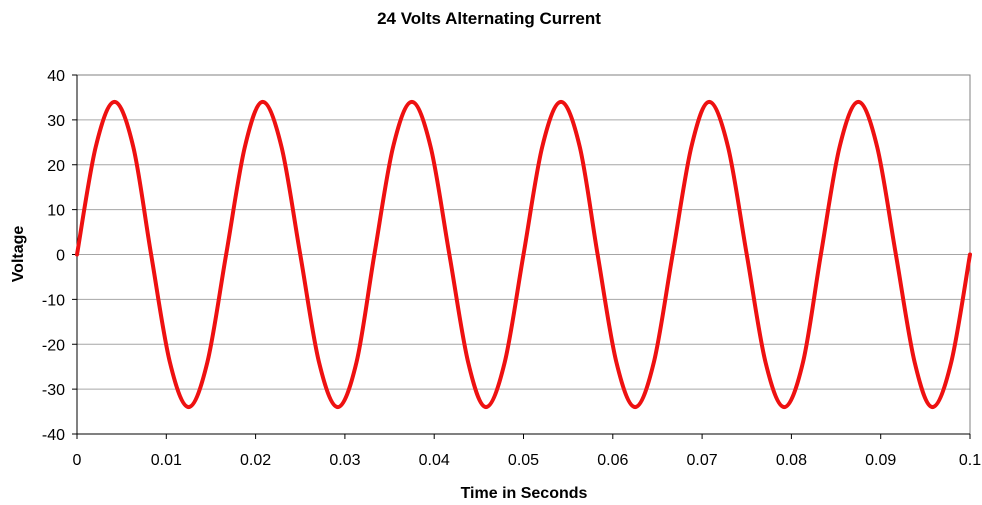 This screenshot has width=982, height=505. Describe the element at coordinates (60, 256) in the screenshot. I see `y-tick-label: 0` at that location.